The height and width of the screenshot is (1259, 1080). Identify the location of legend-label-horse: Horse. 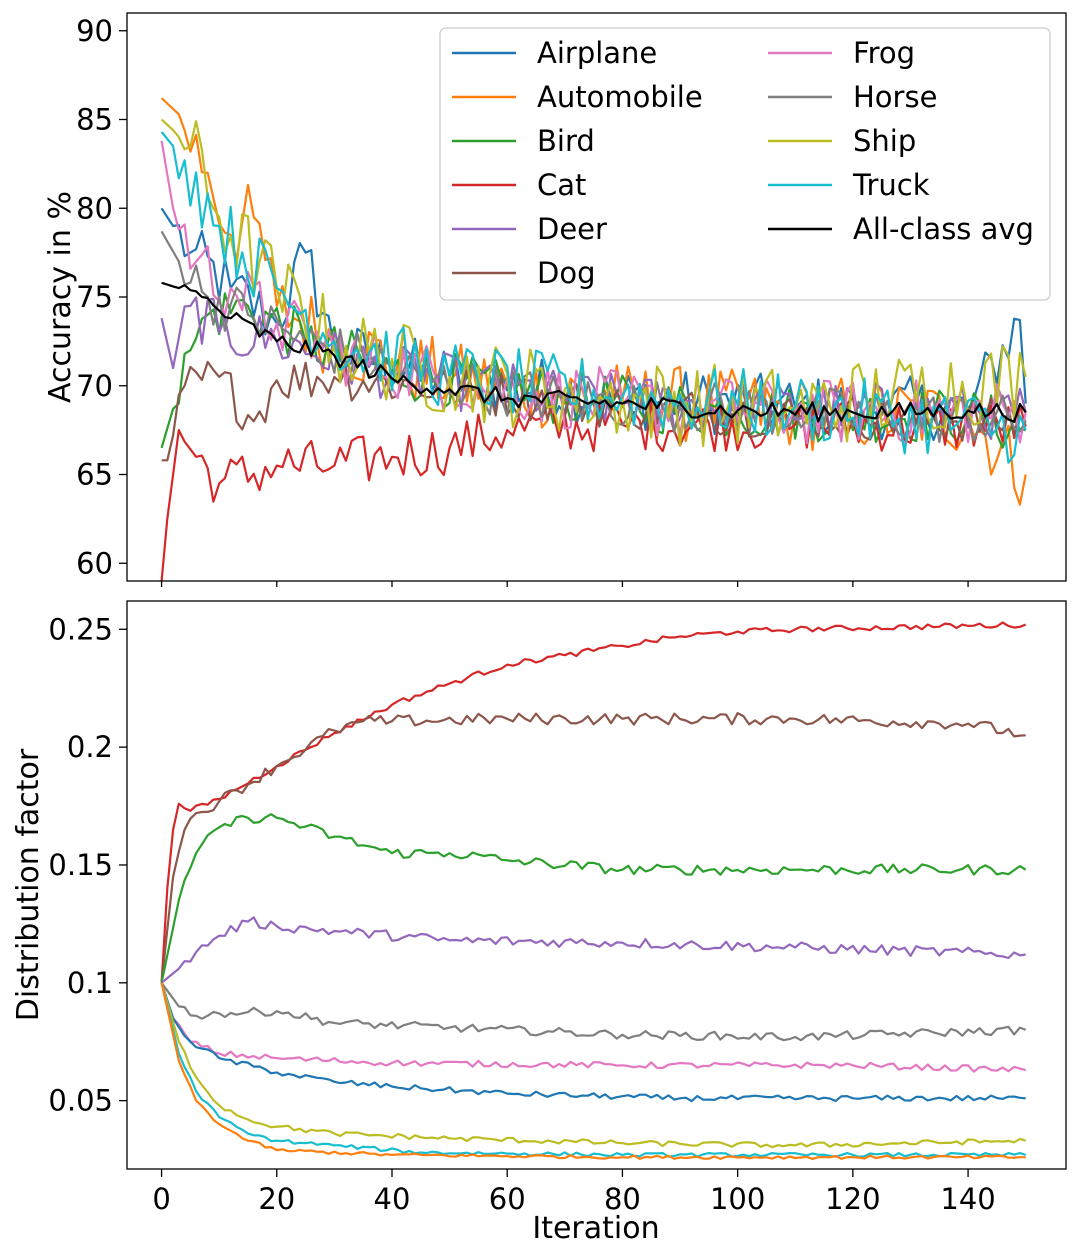
(895, 97).